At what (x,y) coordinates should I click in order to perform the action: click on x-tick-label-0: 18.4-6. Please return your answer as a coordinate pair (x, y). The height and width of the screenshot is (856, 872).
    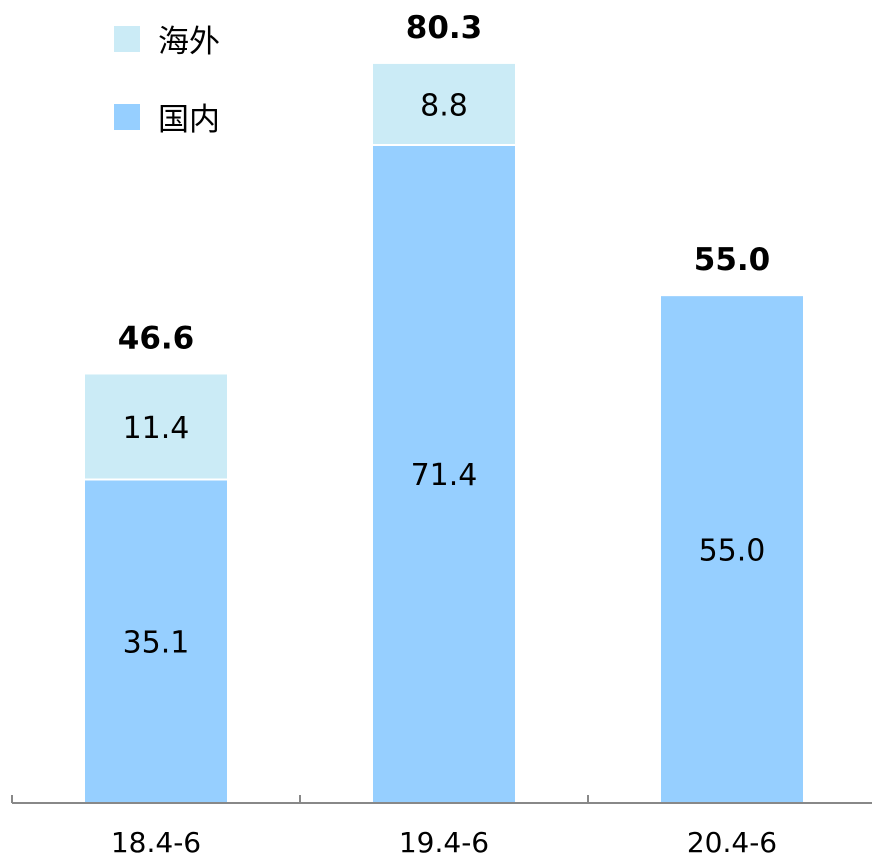
    Looking at the image, I should click on (156, 841).